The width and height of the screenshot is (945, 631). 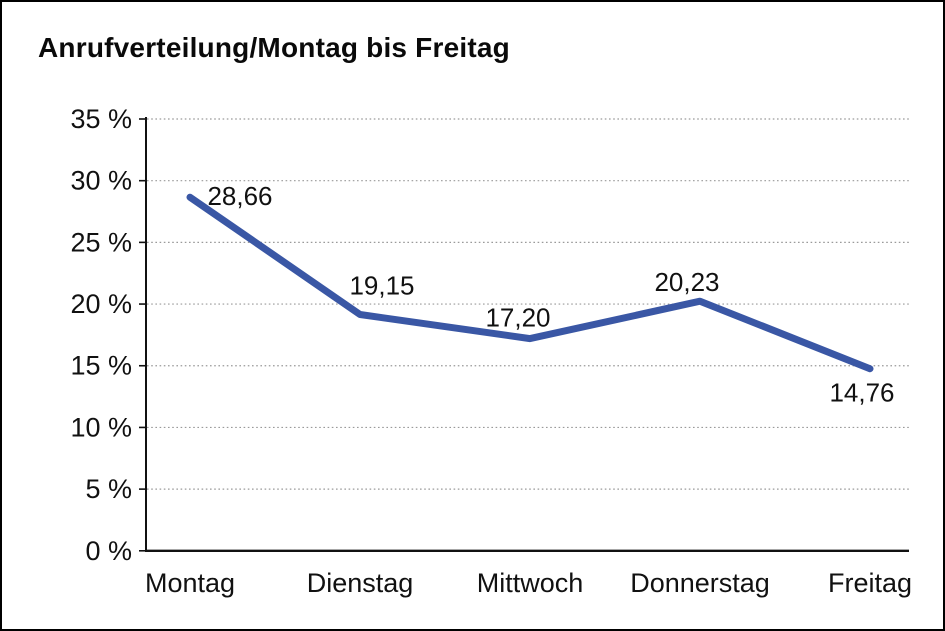 I want to click on data-point-label: 17,20, so click(x=517, y=318).